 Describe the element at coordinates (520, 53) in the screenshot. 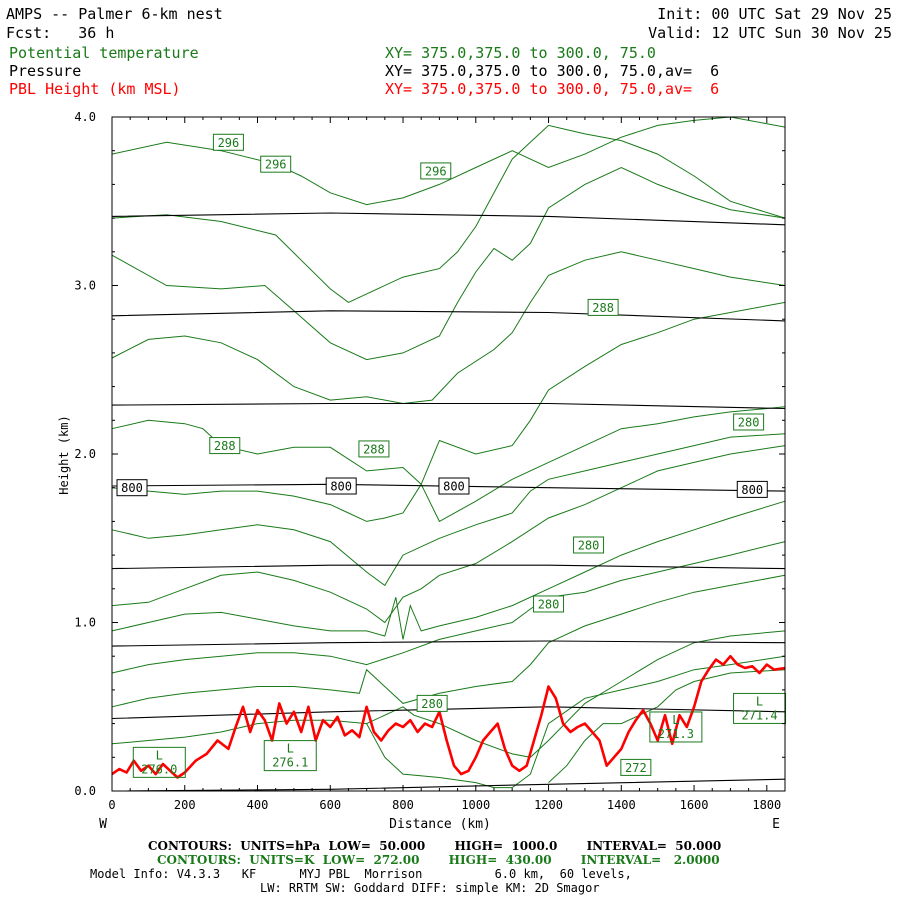

I see `field-theta-xy: XY= 375.0,375.0 to 300.0, 75.0` at that location.